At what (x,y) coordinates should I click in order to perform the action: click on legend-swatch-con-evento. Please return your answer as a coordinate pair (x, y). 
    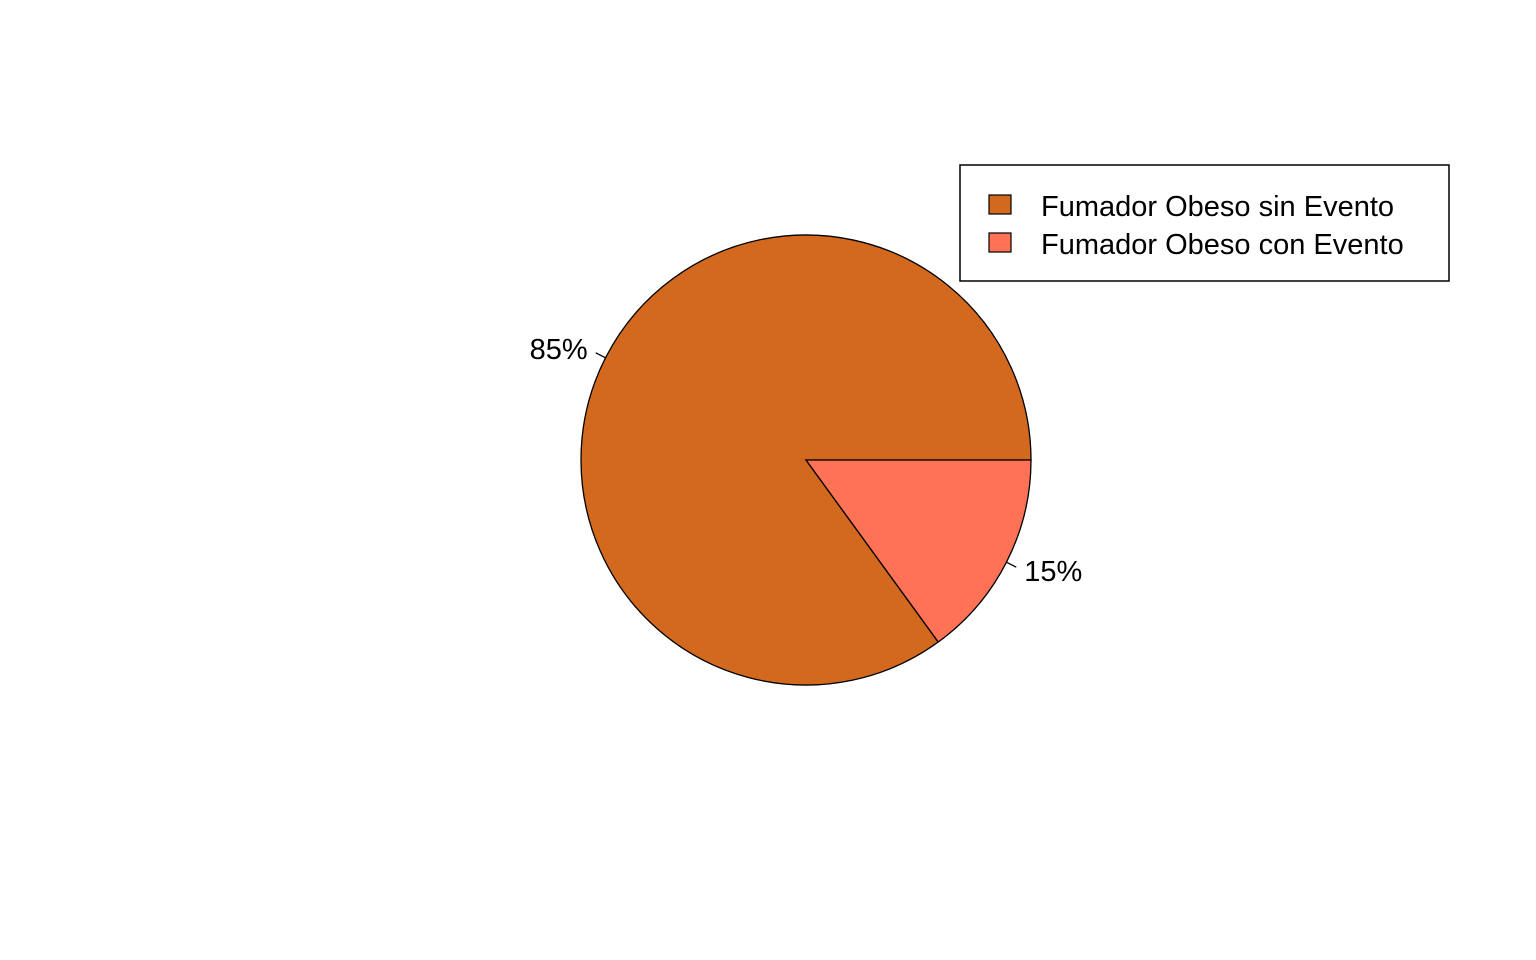
    Looking at the image, I should click on (1000, 242).